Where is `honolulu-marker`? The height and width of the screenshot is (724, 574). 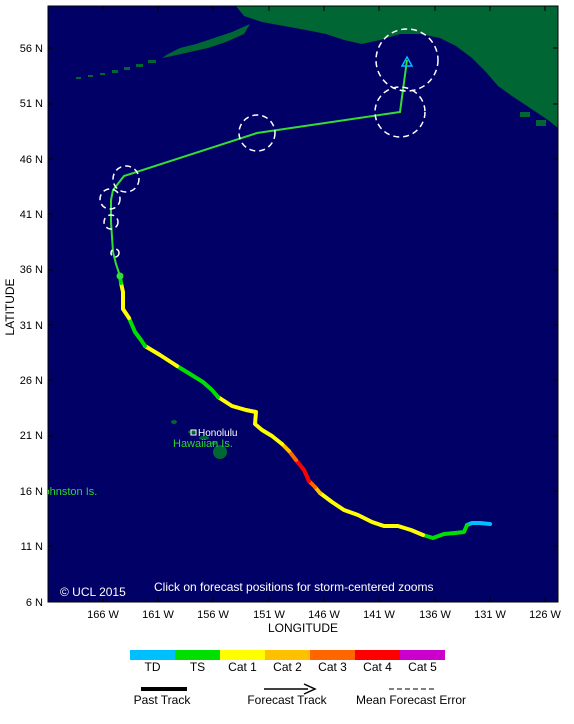 honolulu-marker is located at coordinates (193, 432).